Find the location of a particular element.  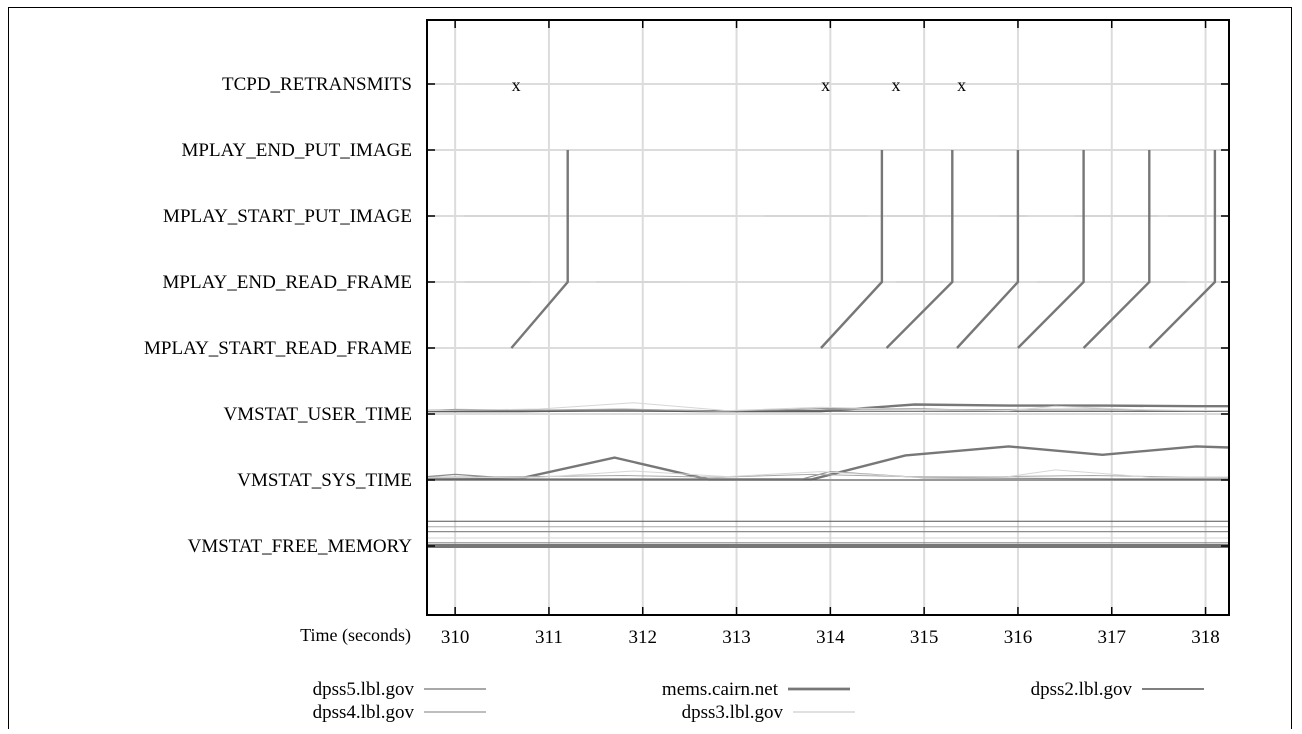

event-label: MPLAY_START_PUT_IMAGE is located at coordinates (287, 216).